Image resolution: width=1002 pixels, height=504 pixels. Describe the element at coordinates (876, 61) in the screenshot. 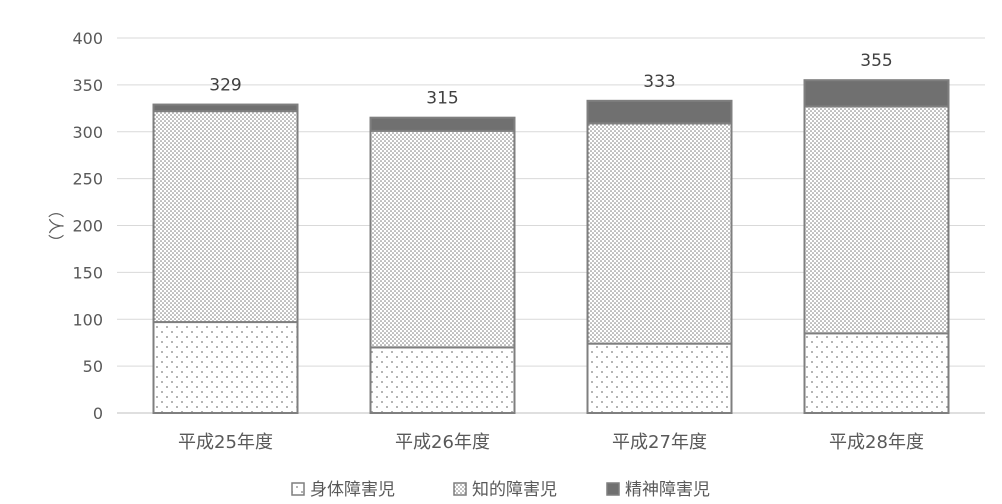

I see `total-label: 355` at that location.